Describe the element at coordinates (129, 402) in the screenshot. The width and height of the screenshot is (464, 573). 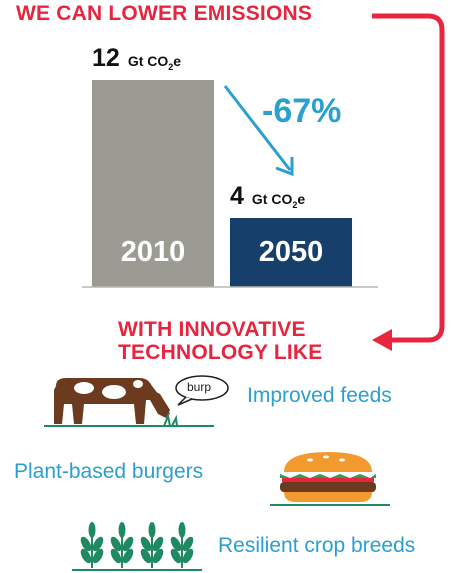
I see `cow-icon` at that location.